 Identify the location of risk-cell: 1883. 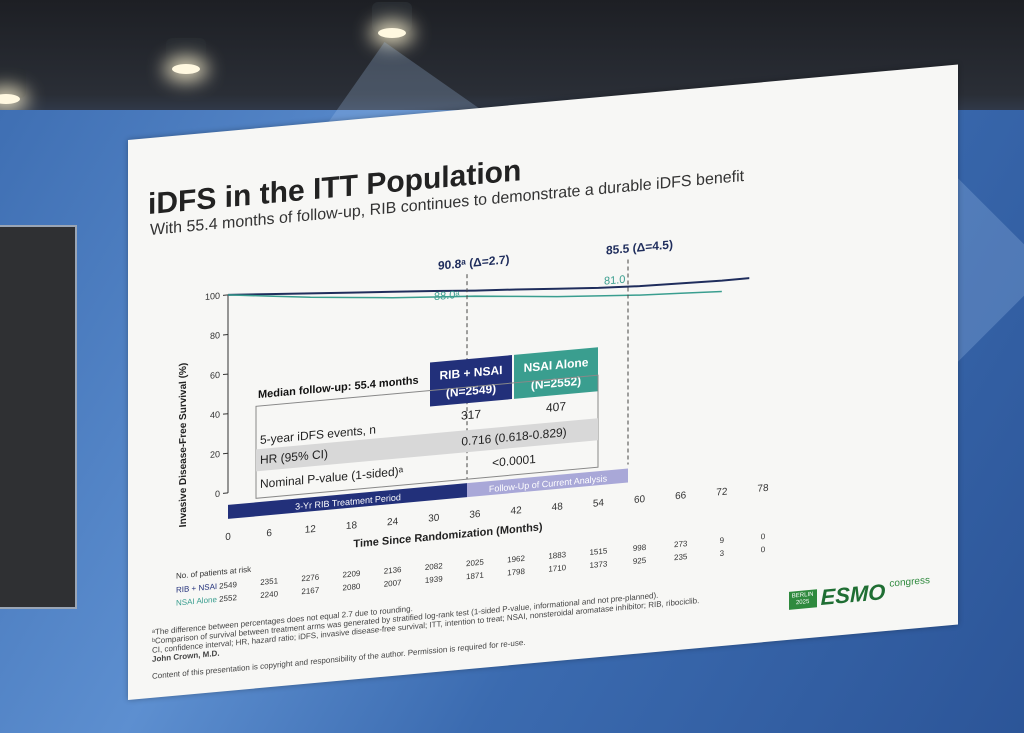
(557, 555).